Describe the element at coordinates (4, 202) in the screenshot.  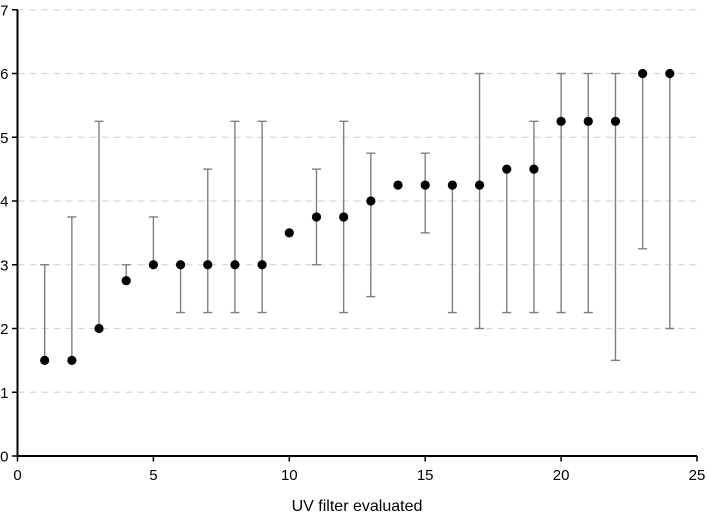
I see `y-tick-label: 4` at that location.